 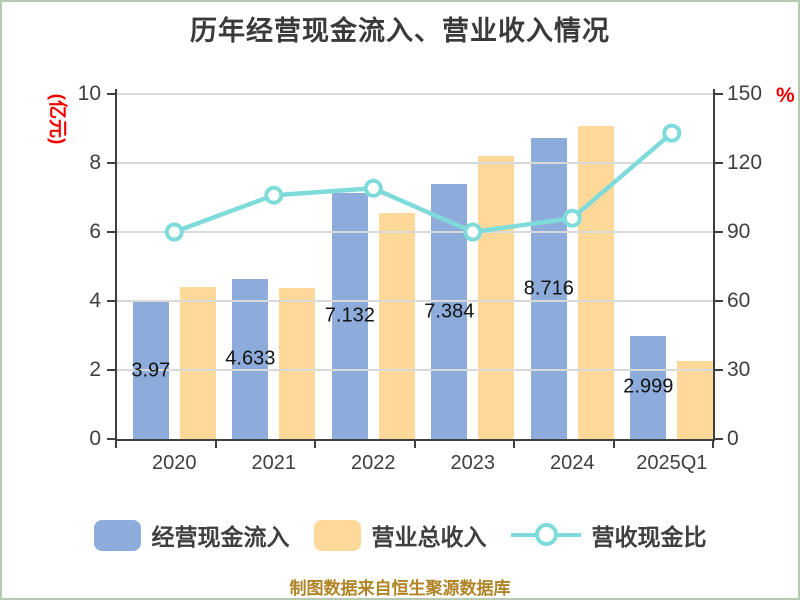 I want to click on left-axis-tick-label-10: 10, so click(x=89, y=93).